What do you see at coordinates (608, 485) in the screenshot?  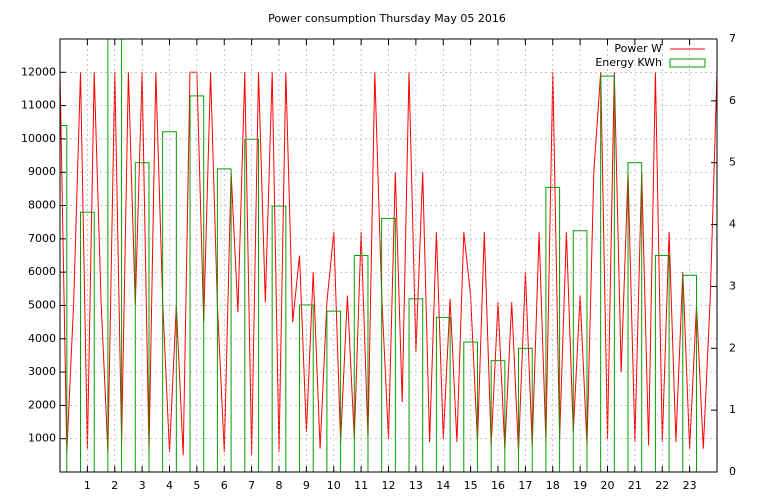 I see `x-tick-label: 20` at bounding box center [608, 485].